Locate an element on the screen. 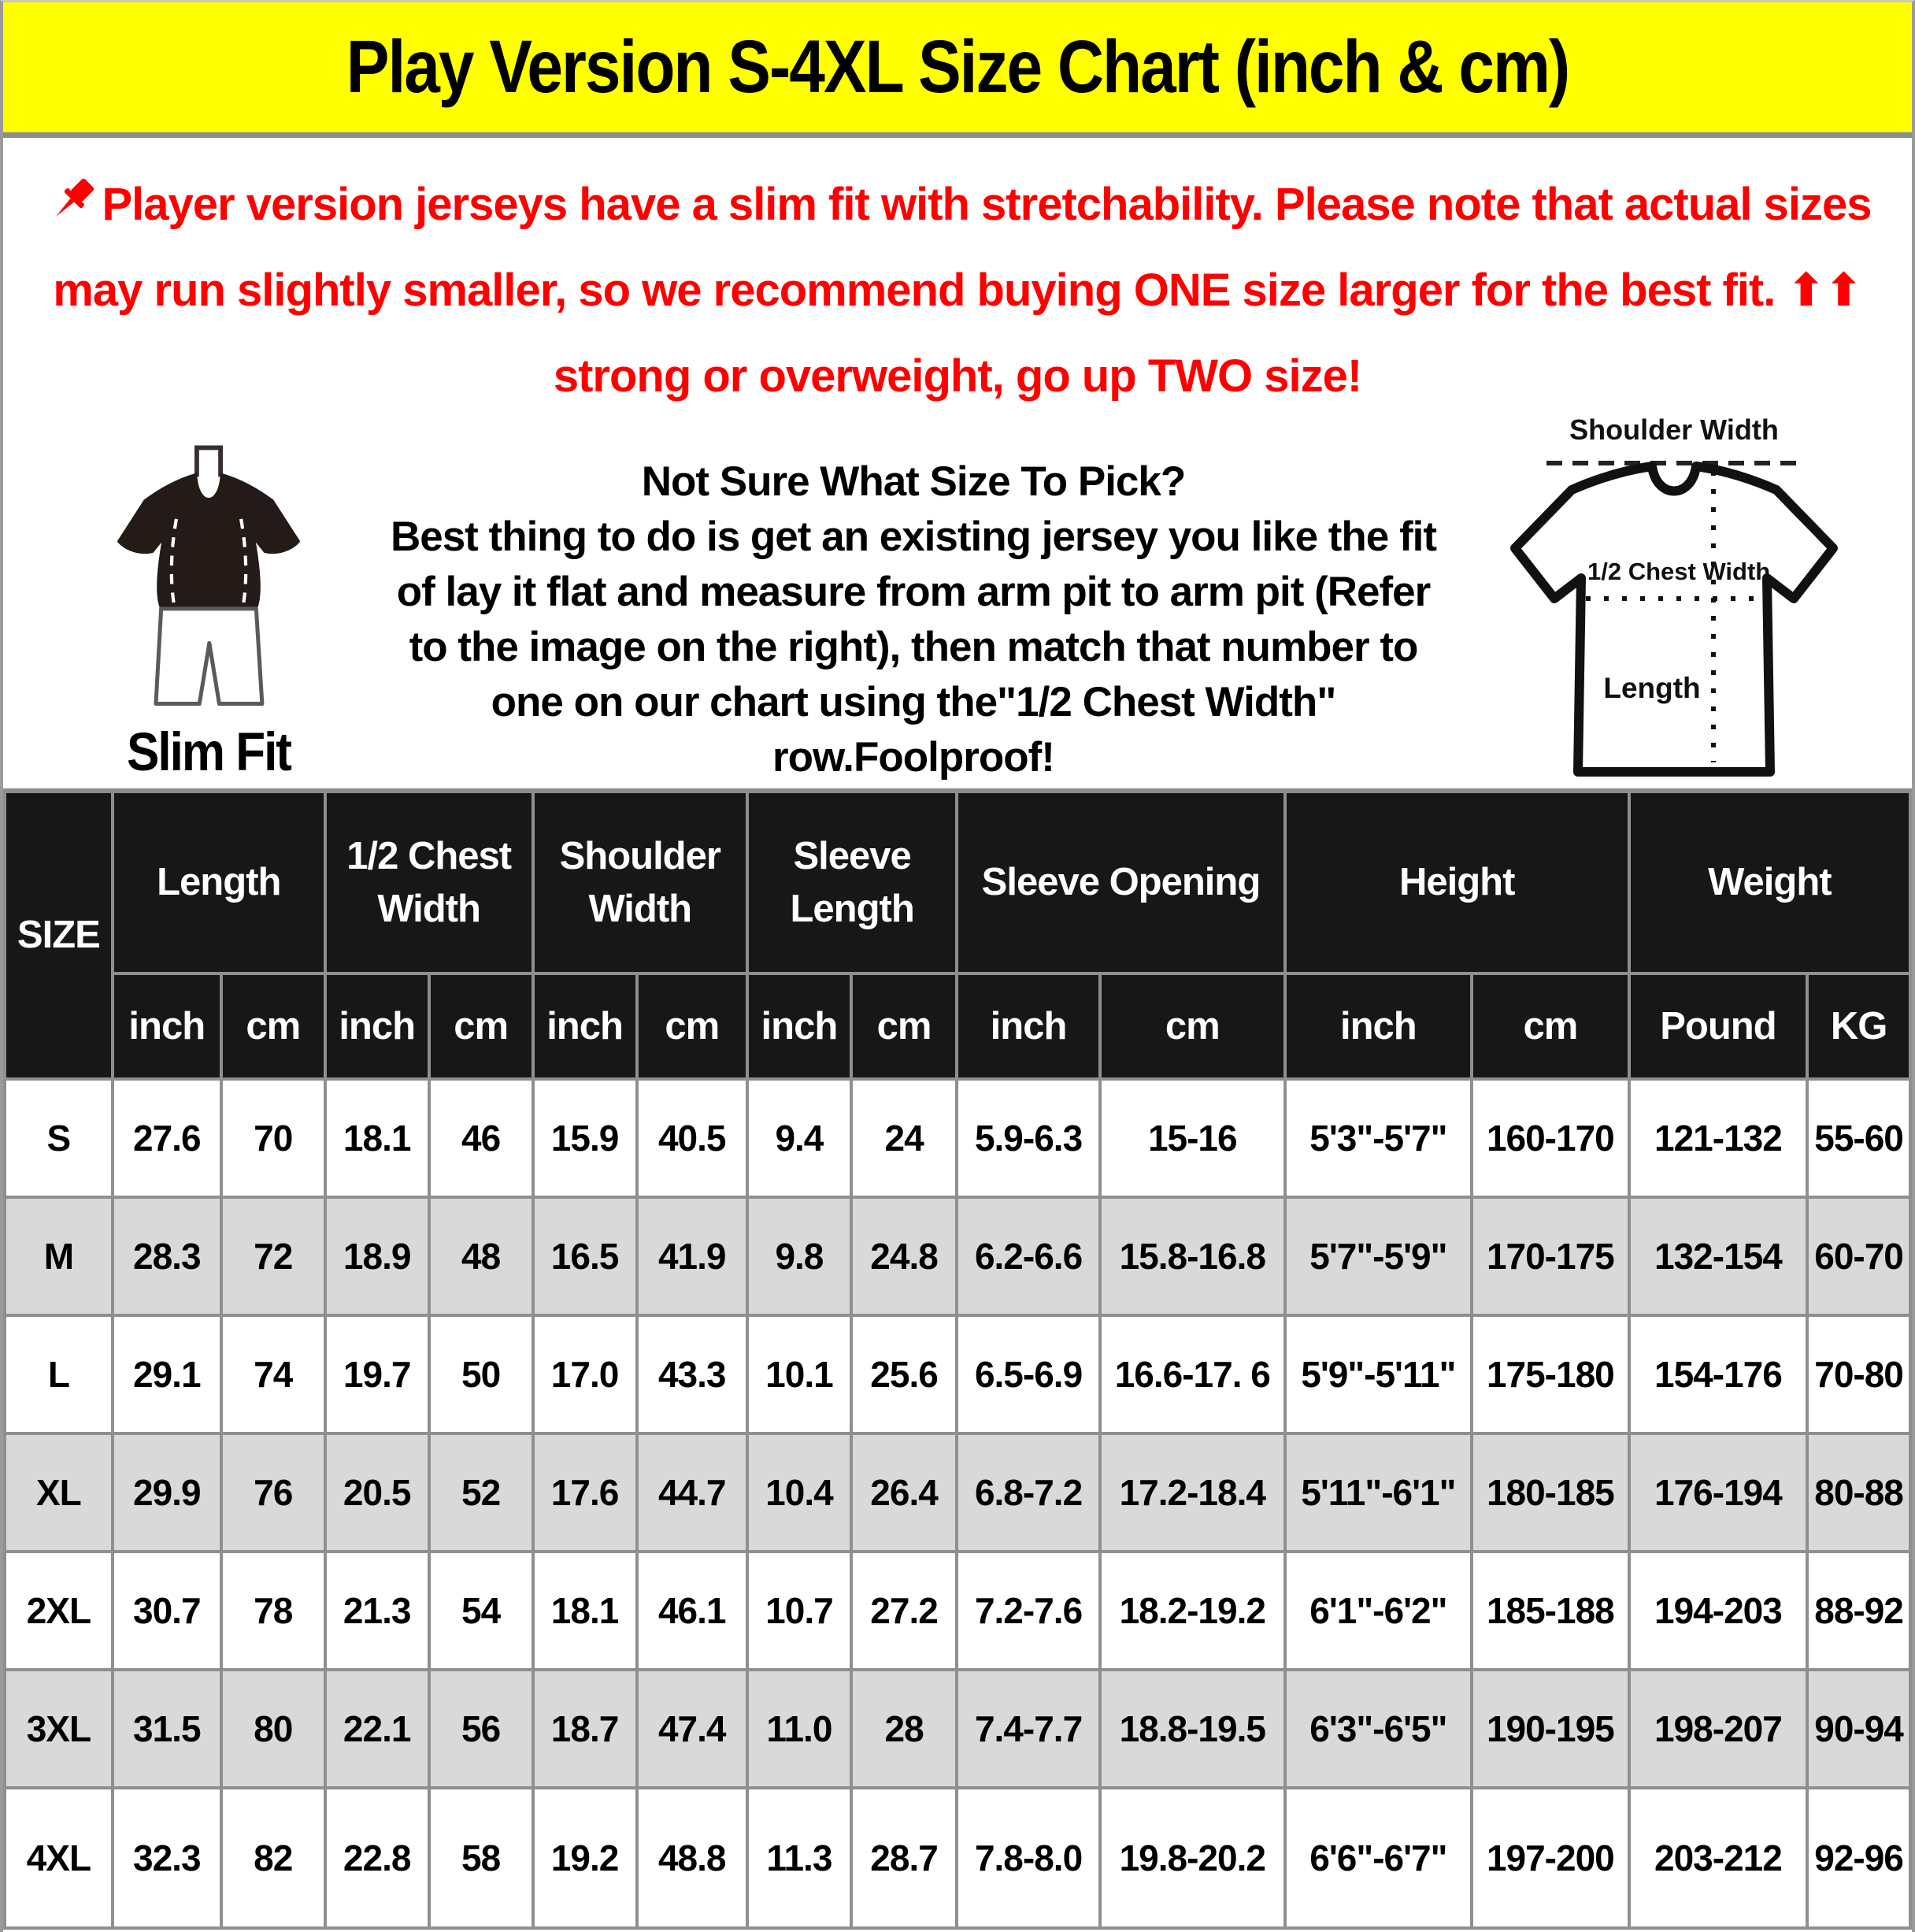 The height and width of the screenshot is (1932, 1915). slim-fit-label: Slim Fit is located at coordinates (209, 753).